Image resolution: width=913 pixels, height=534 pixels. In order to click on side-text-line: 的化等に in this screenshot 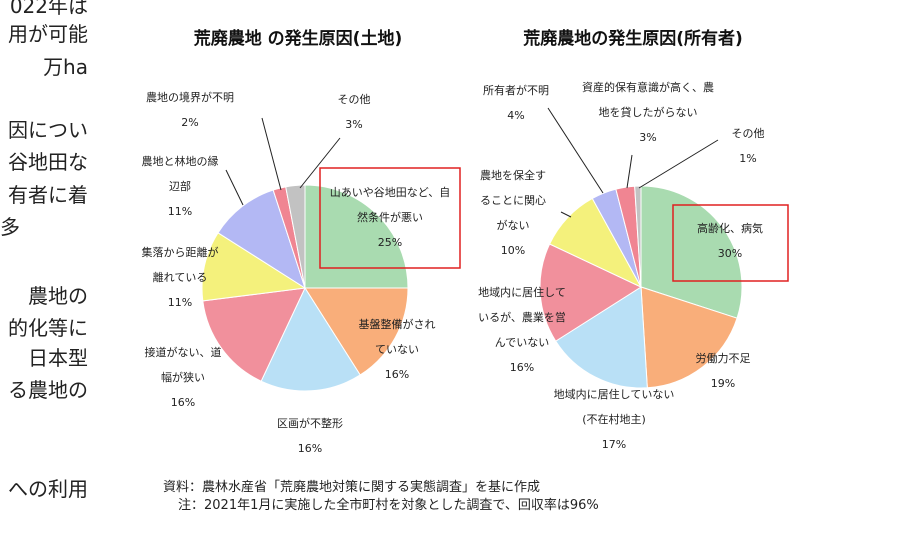, I will do `click(48, 328)`.